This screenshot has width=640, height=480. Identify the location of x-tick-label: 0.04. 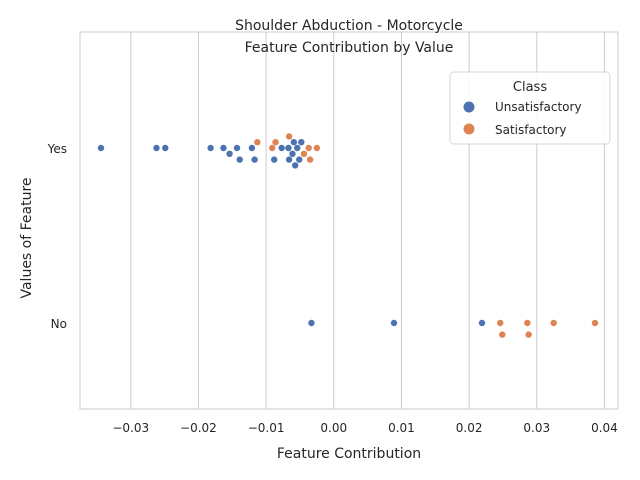
(604, 428).